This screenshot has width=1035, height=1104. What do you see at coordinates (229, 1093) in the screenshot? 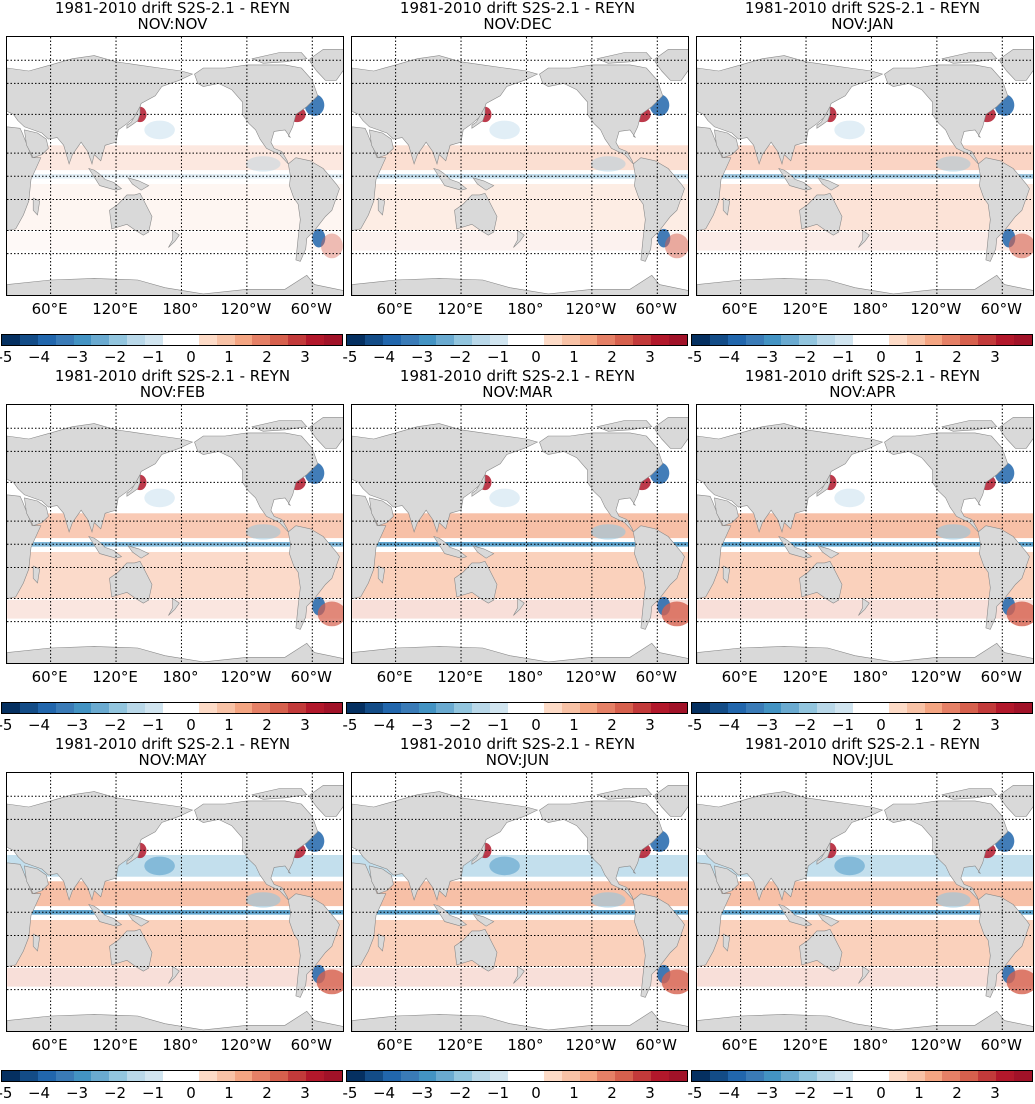
I see `colorbar-tick-label: 1` at bounding box center [229, 1093].